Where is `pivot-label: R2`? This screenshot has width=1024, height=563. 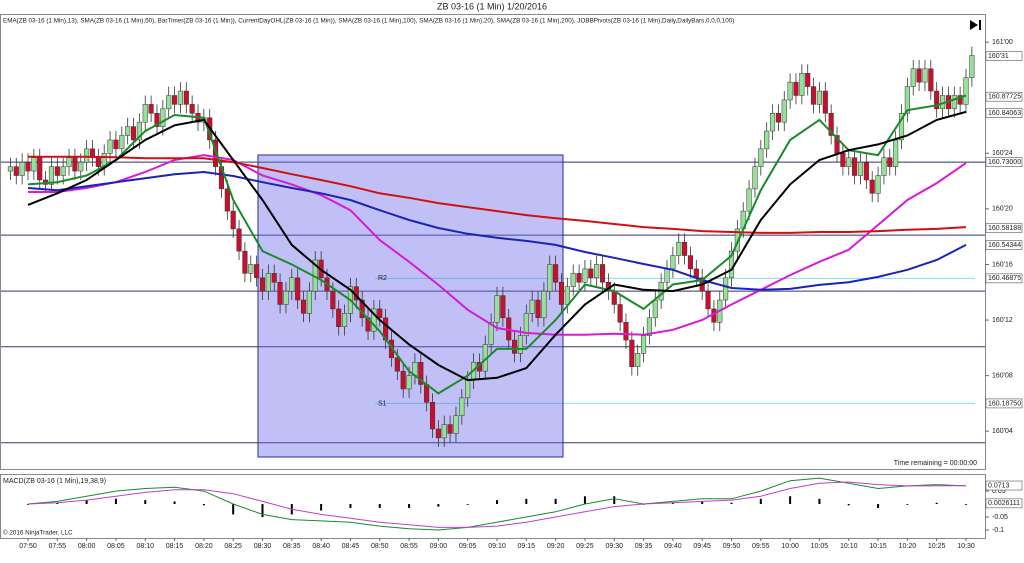 pivot-label: R2 is located at coordinates (382, 278).